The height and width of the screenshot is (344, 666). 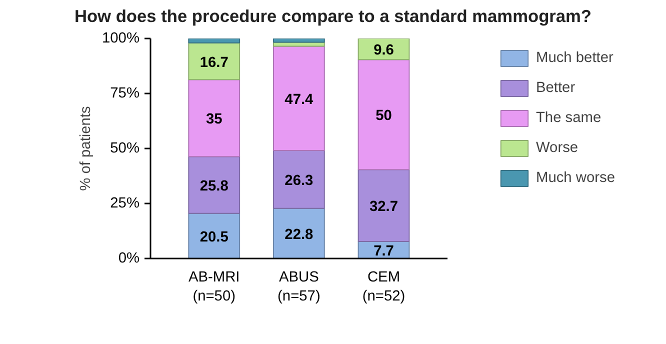 I want to click on data-label: 25.8, so click(x=214, y=186).